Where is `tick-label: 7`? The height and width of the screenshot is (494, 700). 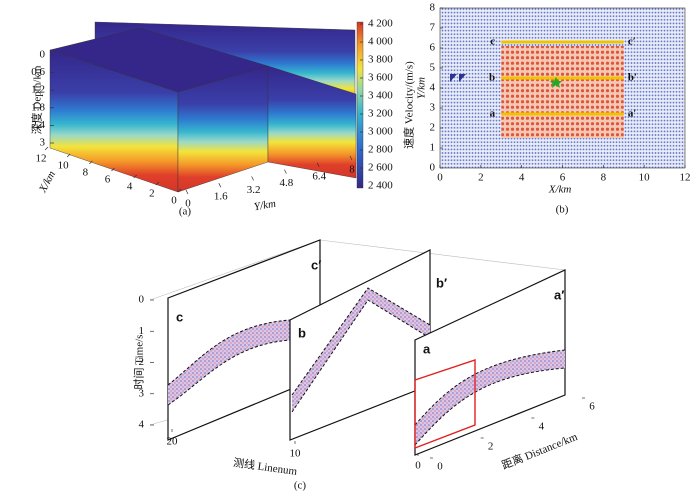 tick-label: 7 is located at coordinates (433, 28).